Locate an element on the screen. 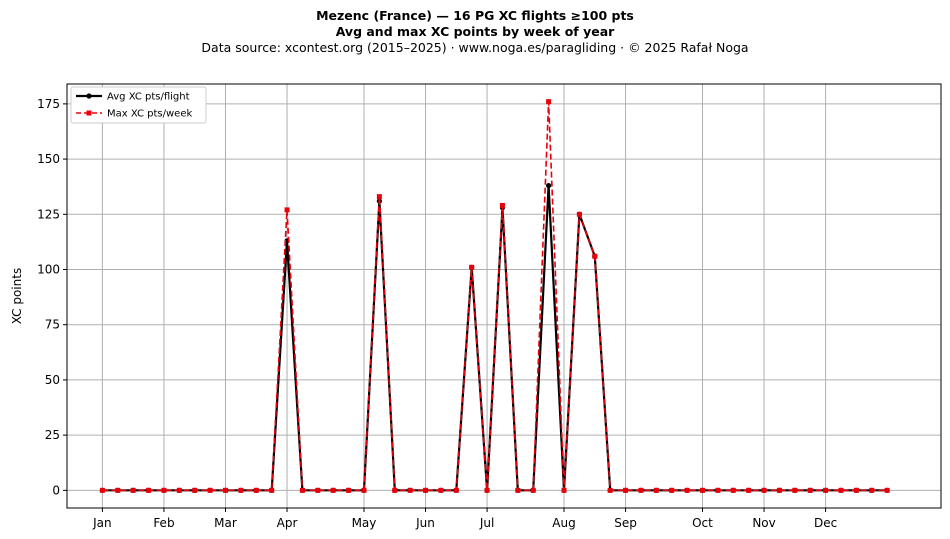 This screenshot has height=539, width=950. x-tick-label: Jan is located at coordinates (102, 523).